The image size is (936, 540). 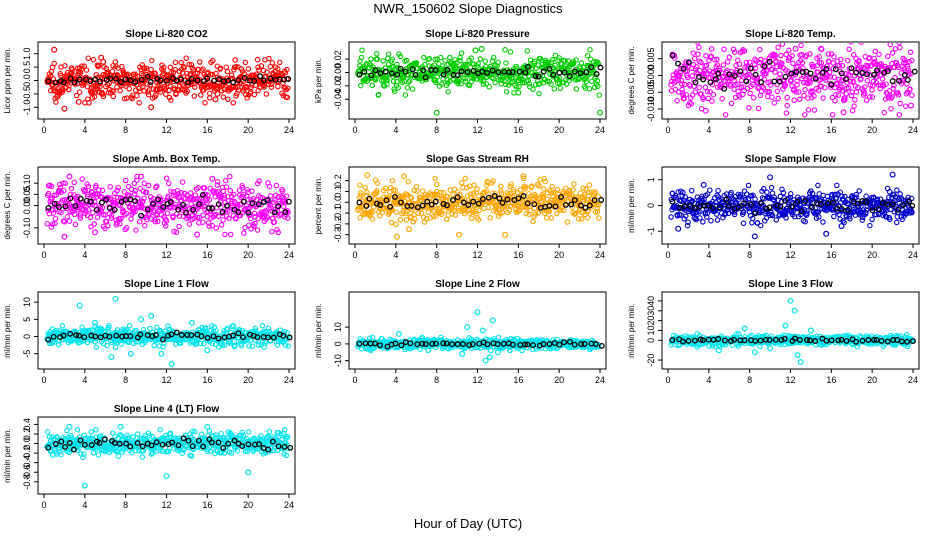 I want to click on x-tick-label: 0, so click(x=354, y=130).